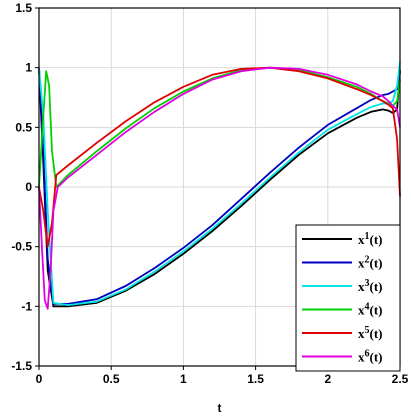  I want to click on x-tick-label: 1, so click(183, 379).